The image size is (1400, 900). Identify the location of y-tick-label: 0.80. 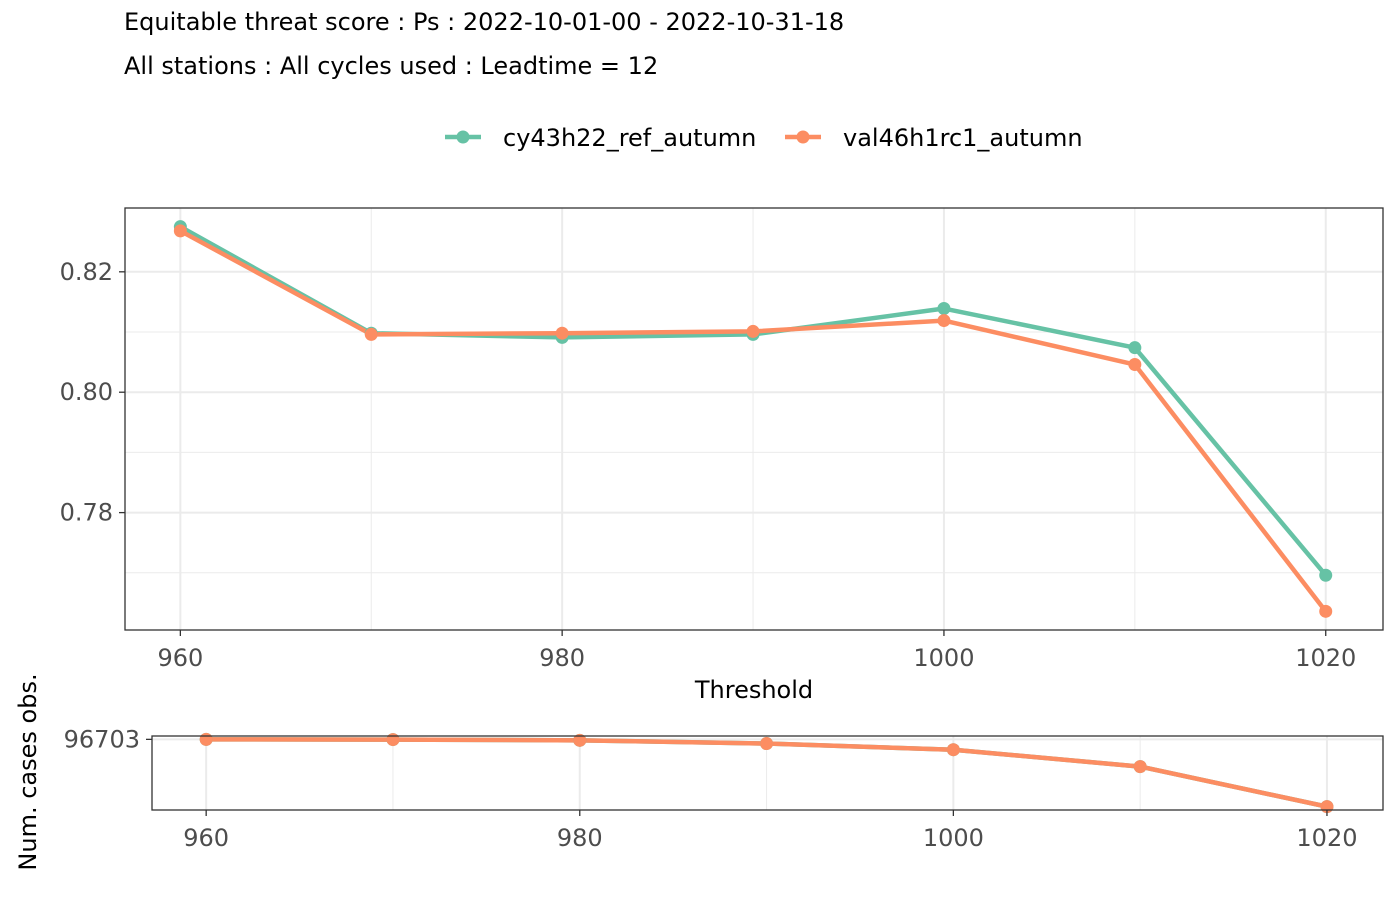
(86, 392).